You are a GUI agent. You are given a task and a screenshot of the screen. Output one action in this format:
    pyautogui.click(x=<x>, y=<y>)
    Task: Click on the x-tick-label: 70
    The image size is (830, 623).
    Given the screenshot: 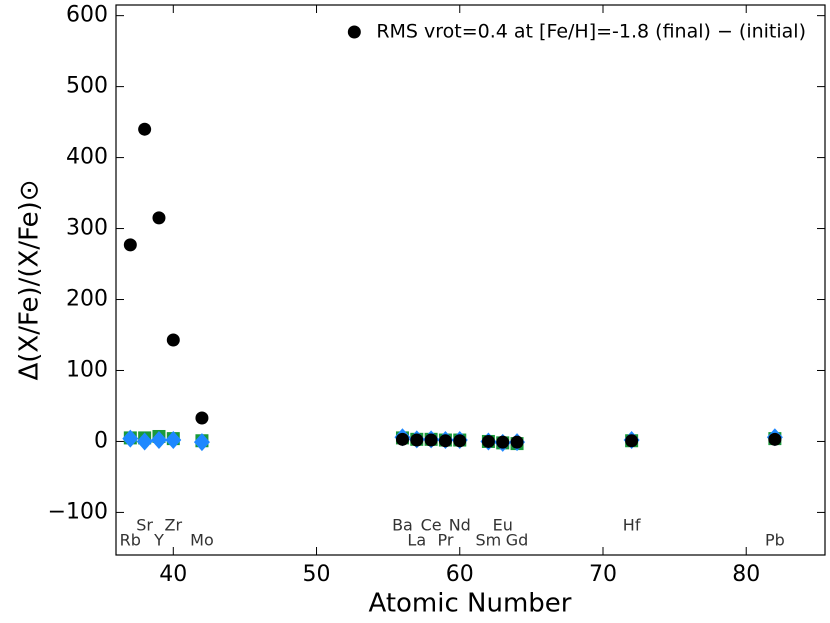 What is the action you would take?
    pyautogui.click(x=603, y=574)
    